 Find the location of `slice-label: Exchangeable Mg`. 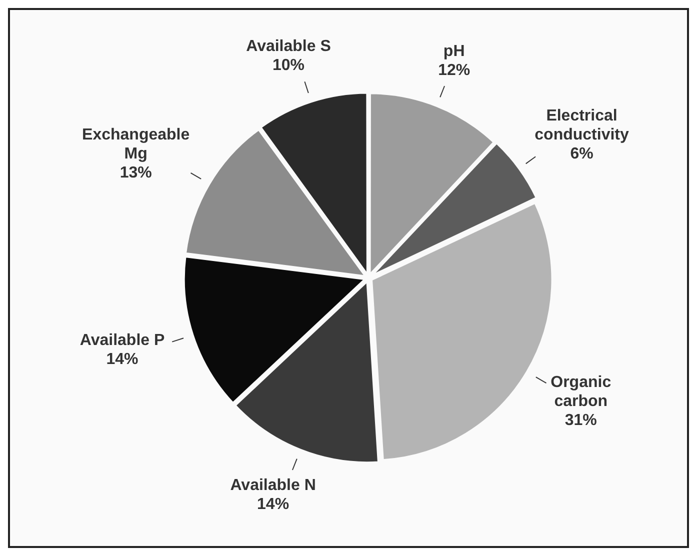

slice-label: Exchangeable Mg is located at coordinates (136, 144).